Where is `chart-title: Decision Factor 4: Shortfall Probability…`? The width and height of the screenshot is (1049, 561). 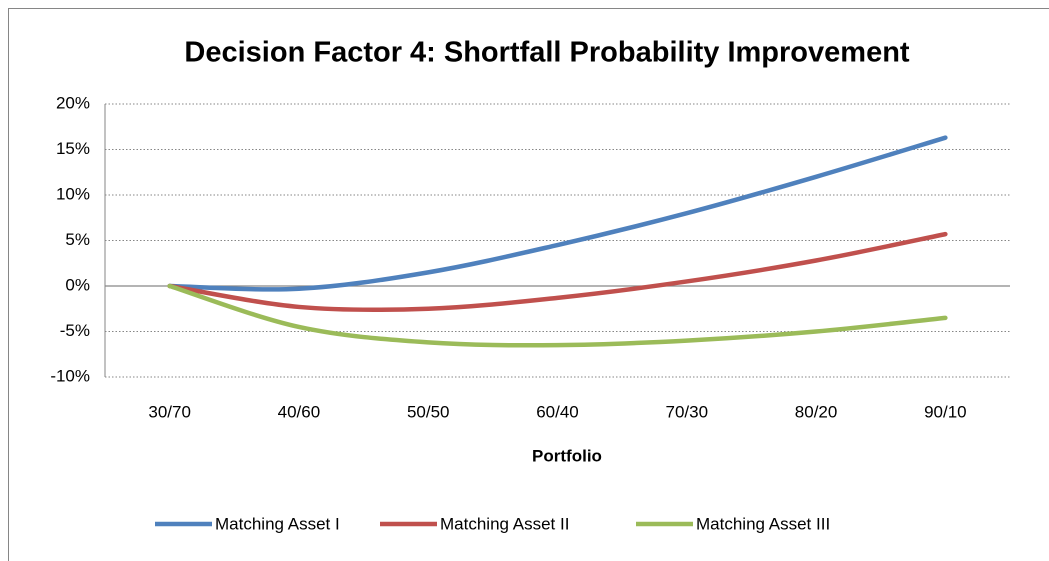
chart-title: Decision Factor 4: Shortfall Probability… is located at coordinates (546, 53).